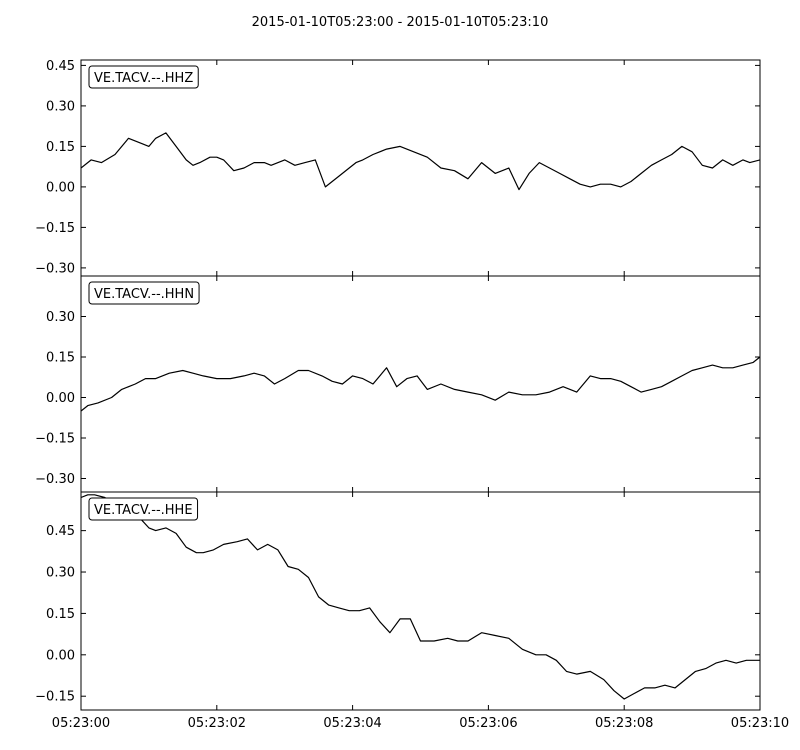 This screenshot has width=800, height=750. Describe the element at coordinates (81, 723) in the screenshot. I see `x-tick-label: 05:23:00` at that location.